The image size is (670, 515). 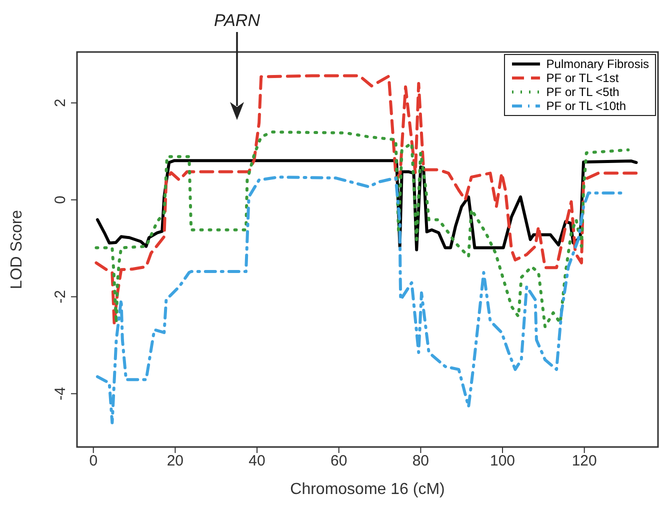 I want to click on y-tick-label: -4, so click(x=60, y=393).